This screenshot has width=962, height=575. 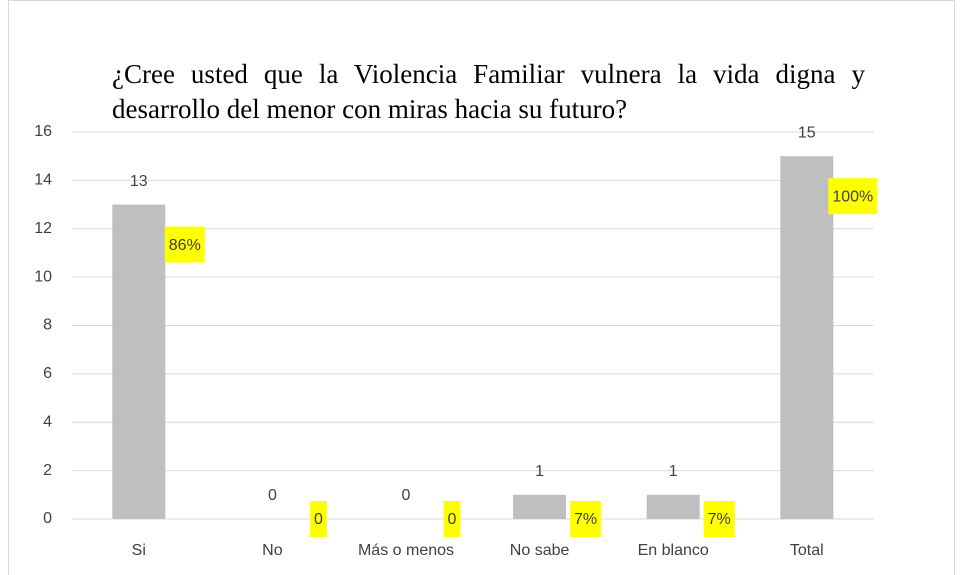 I want to click on percentage-label: 86%, so click(x=185, y=245).